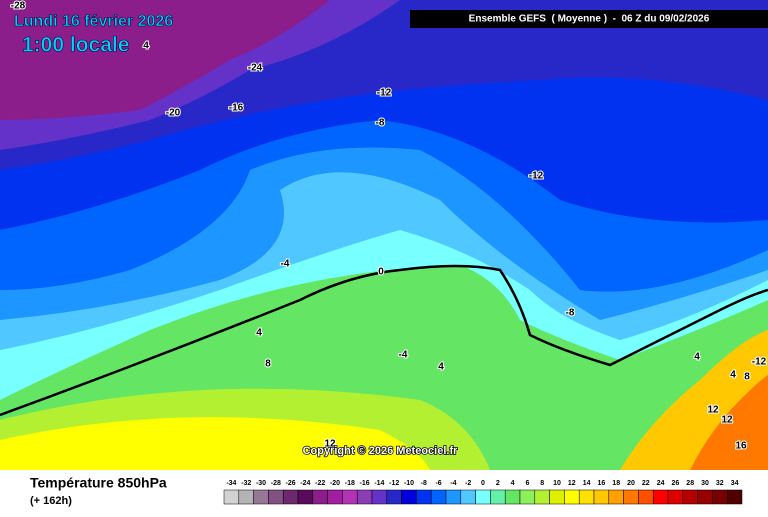 Image resolution: width=768 pixels, height=517 pixels. I want to click on colorbar-label: 4, so click(513, 483).